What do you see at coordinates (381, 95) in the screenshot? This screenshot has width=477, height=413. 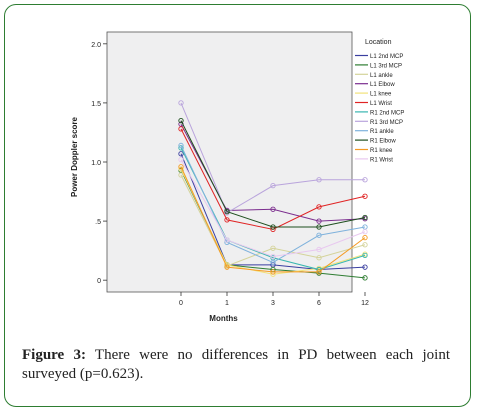 I see `legend-label: L1 knee` at bounding box center [381, 95].